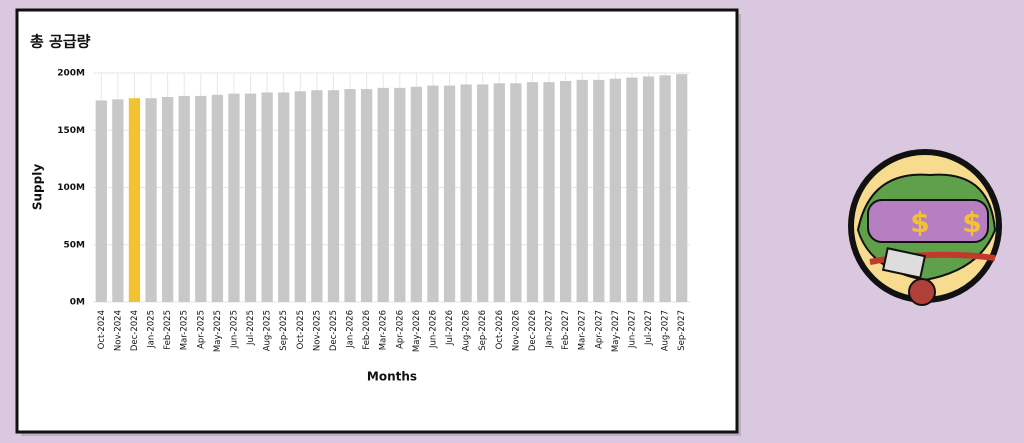  I want to click on x-tick-label: Aug-2026, so click(467, 330).